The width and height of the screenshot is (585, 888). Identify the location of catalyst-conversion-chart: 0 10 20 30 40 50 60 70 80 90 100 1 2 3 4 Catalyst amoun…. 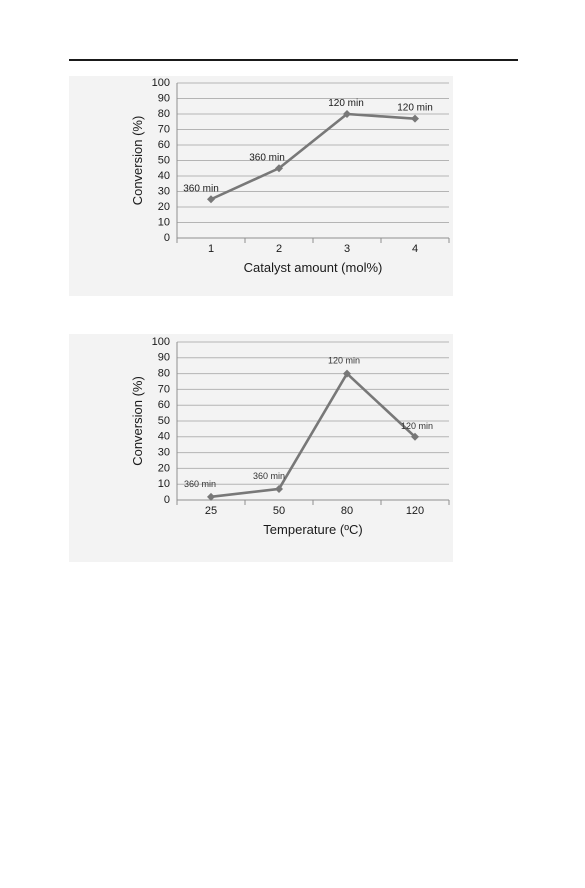
(290, 176).